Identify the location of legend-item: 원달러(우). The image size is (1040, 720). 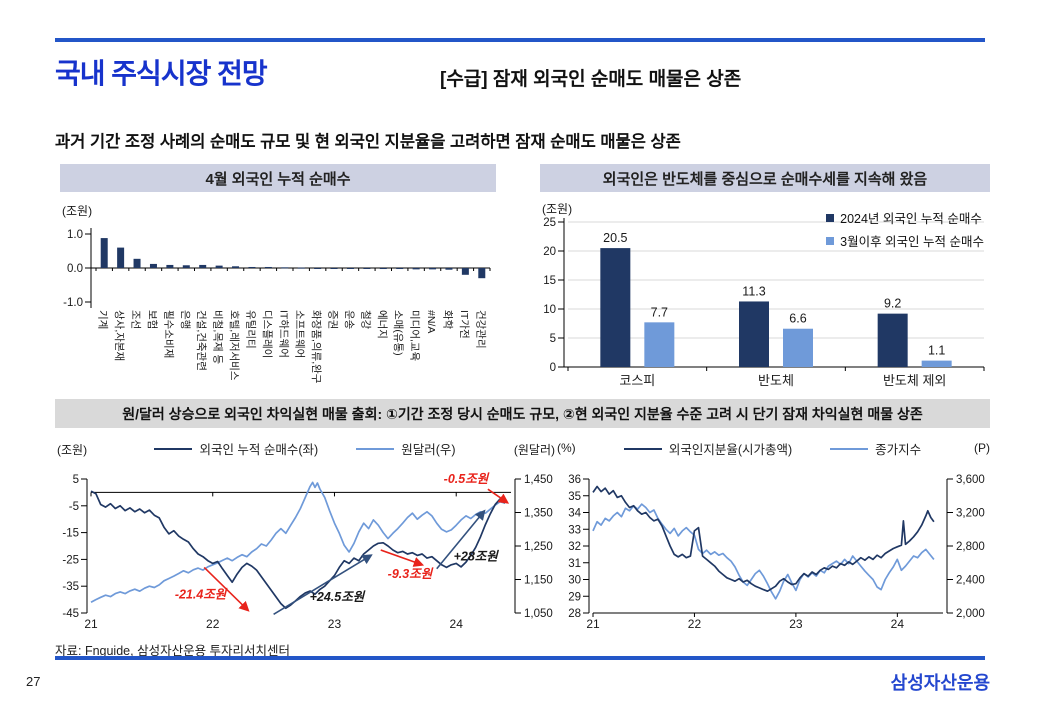
(406, 448).